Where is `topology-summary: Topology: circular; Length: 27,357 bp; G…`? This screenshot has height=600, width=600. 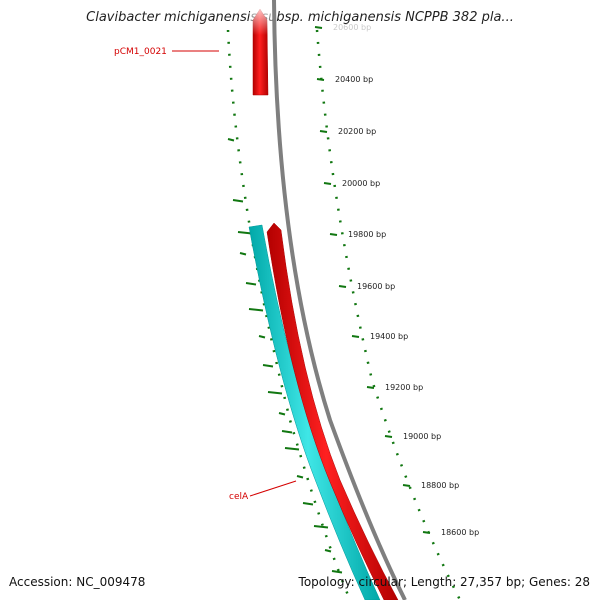 topology-summary: Topology: circular; Length: 27,357 bp; G… is located at coordinates (444, 582).